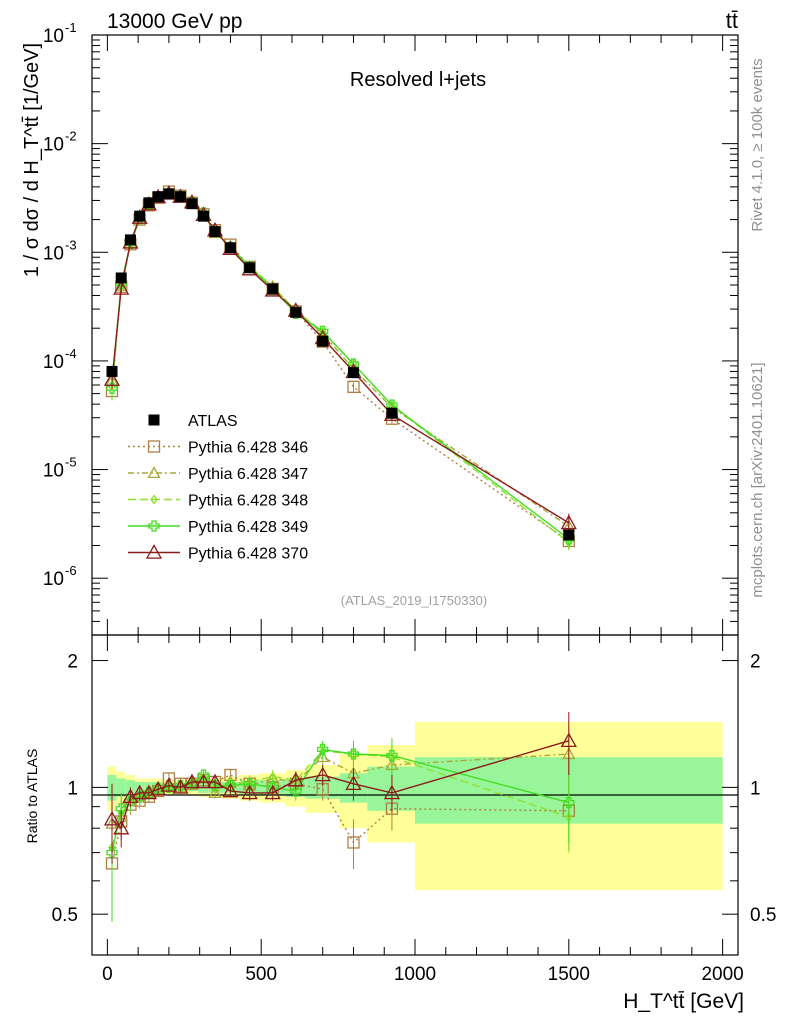  What do you see at coordinates (121, 787) in the screenshot?
I see `ratio-band-inner` at bounding box center [121, 787].